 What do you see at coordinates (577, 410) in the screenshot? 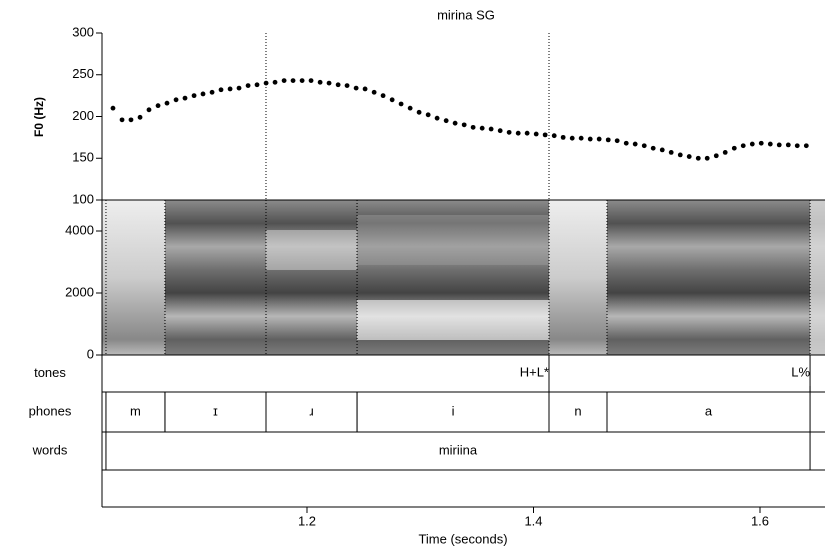
I see `interval-label: n` at bounding box center [577, 410].